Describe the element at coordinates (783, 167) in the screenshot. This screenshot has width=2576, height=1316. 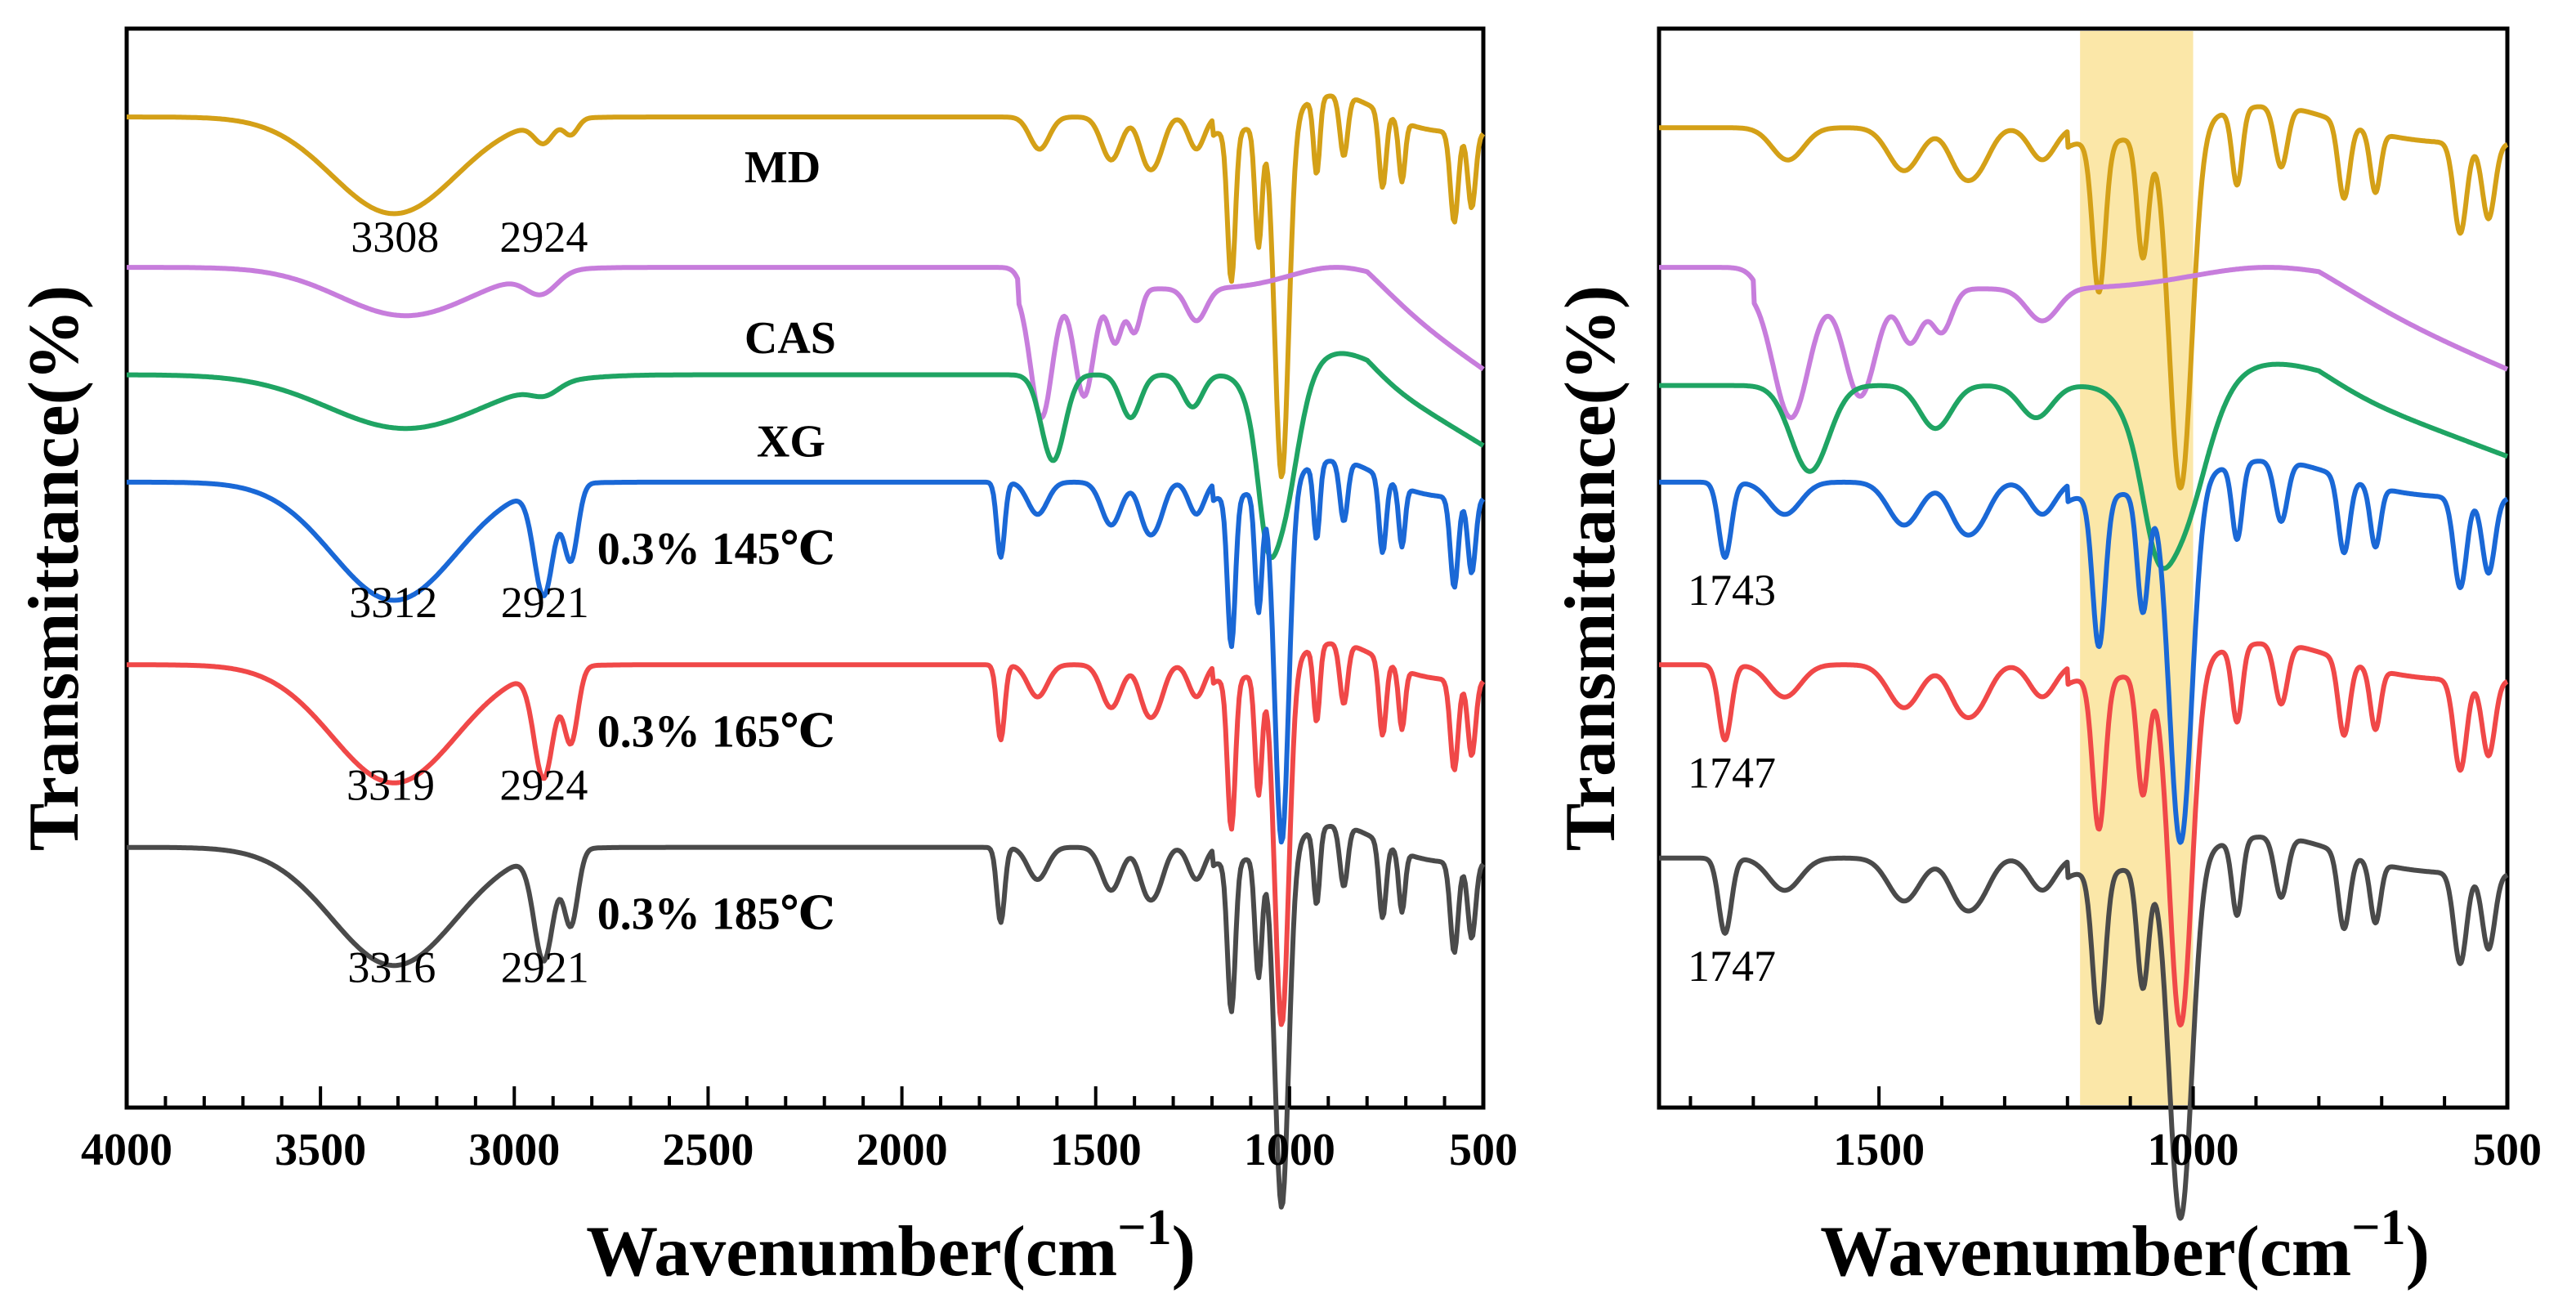
I see `series-label: MD` at that location.